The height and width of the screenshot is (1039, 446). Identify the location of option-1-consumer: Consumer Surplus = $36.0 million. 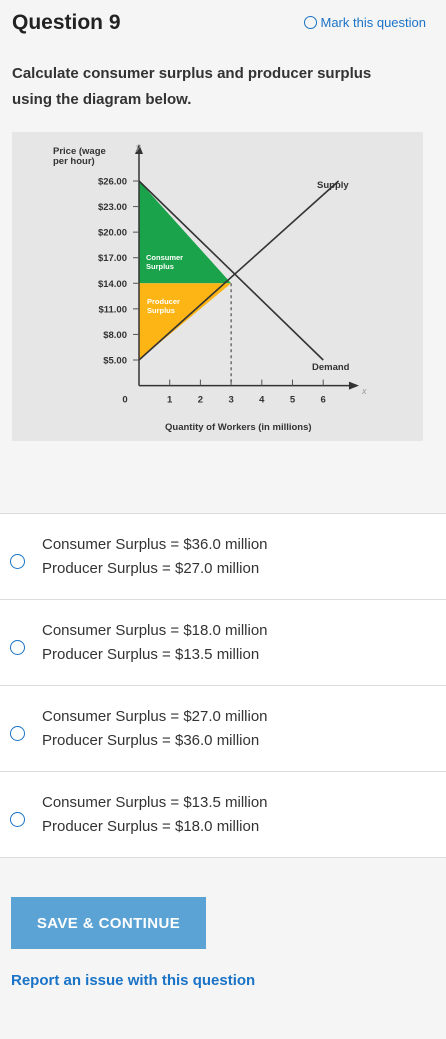
(155, 544).